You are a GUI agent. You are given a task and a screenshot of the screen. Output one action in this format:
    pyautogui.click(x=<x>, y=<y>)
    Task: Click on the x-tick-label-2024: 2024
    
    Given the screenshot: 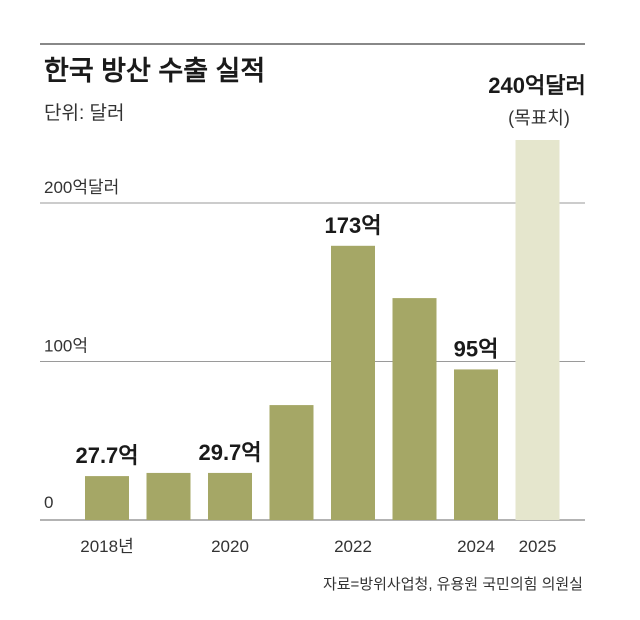 What is the action you would take?
    pyautogui.click(x=476, y=546)
    